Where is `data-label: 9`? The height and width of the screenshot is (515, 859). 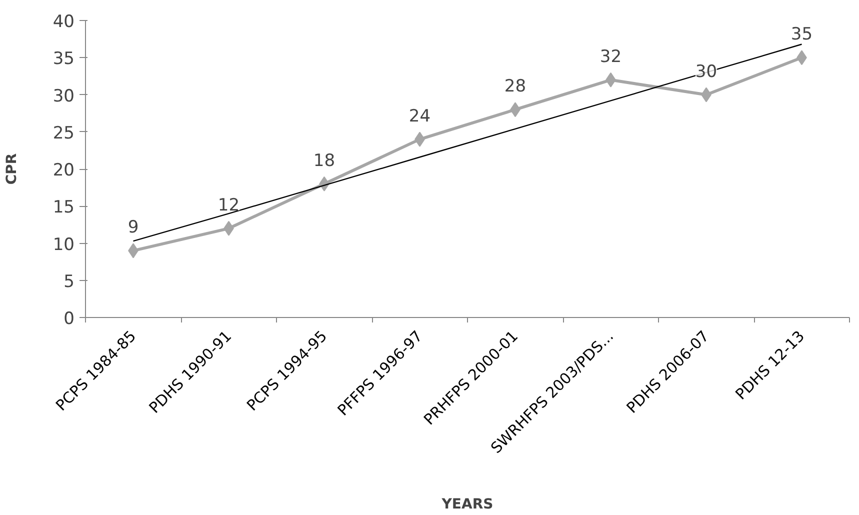 data-label: 9 is located at coordinates (133, 228).